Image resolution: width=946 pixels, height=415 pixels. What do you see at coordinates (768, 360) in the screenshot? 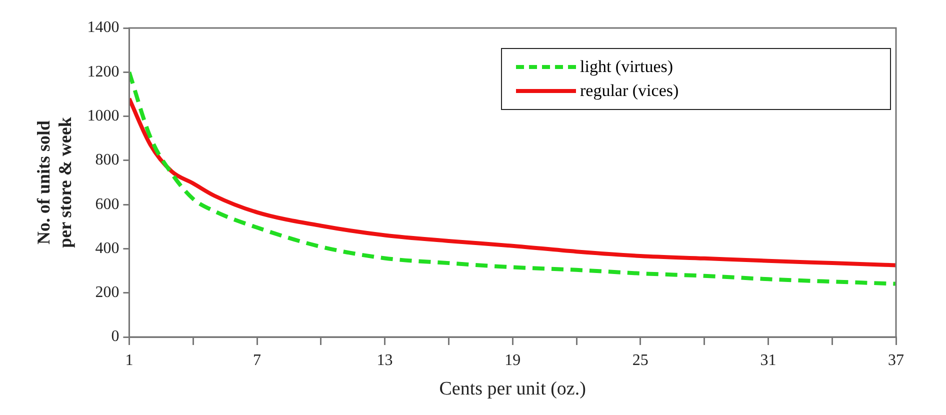
I see `x-tick-label: 31` at bounding box center [768, 360].